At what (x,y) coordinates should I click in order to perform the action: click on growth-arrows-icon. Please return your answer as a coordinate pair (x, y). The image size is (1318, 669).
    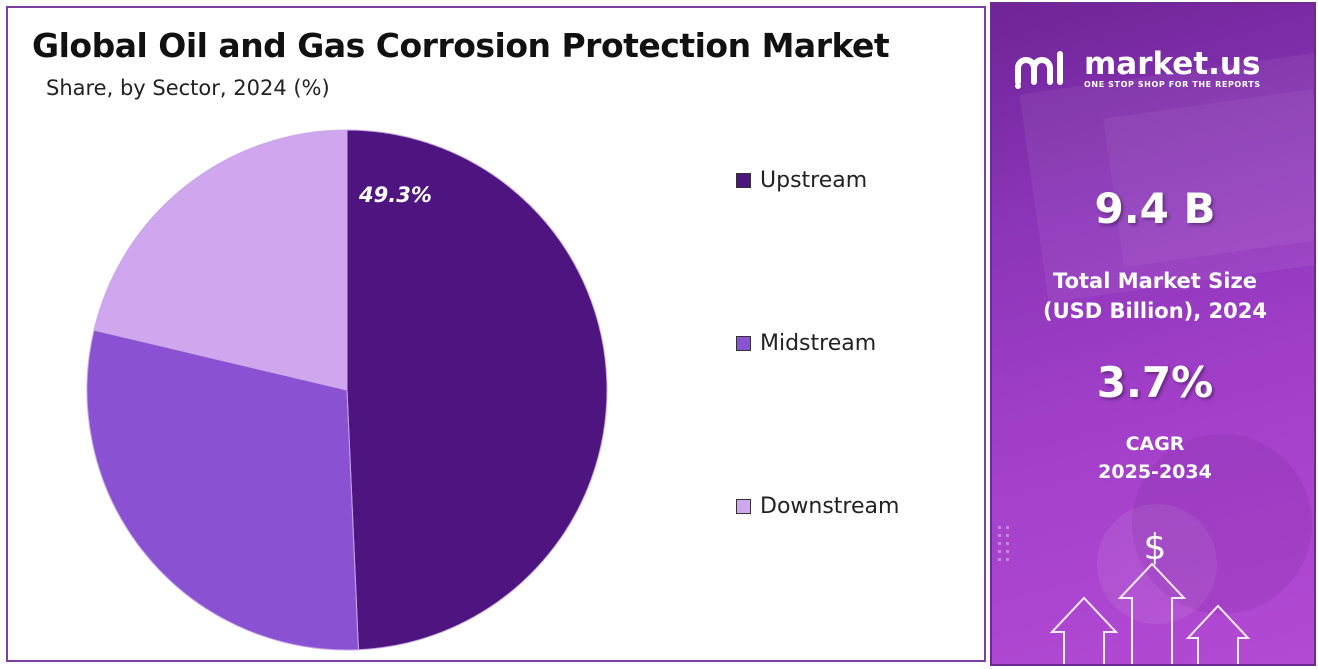
    Looking at the image, I should click on (1150, 613).